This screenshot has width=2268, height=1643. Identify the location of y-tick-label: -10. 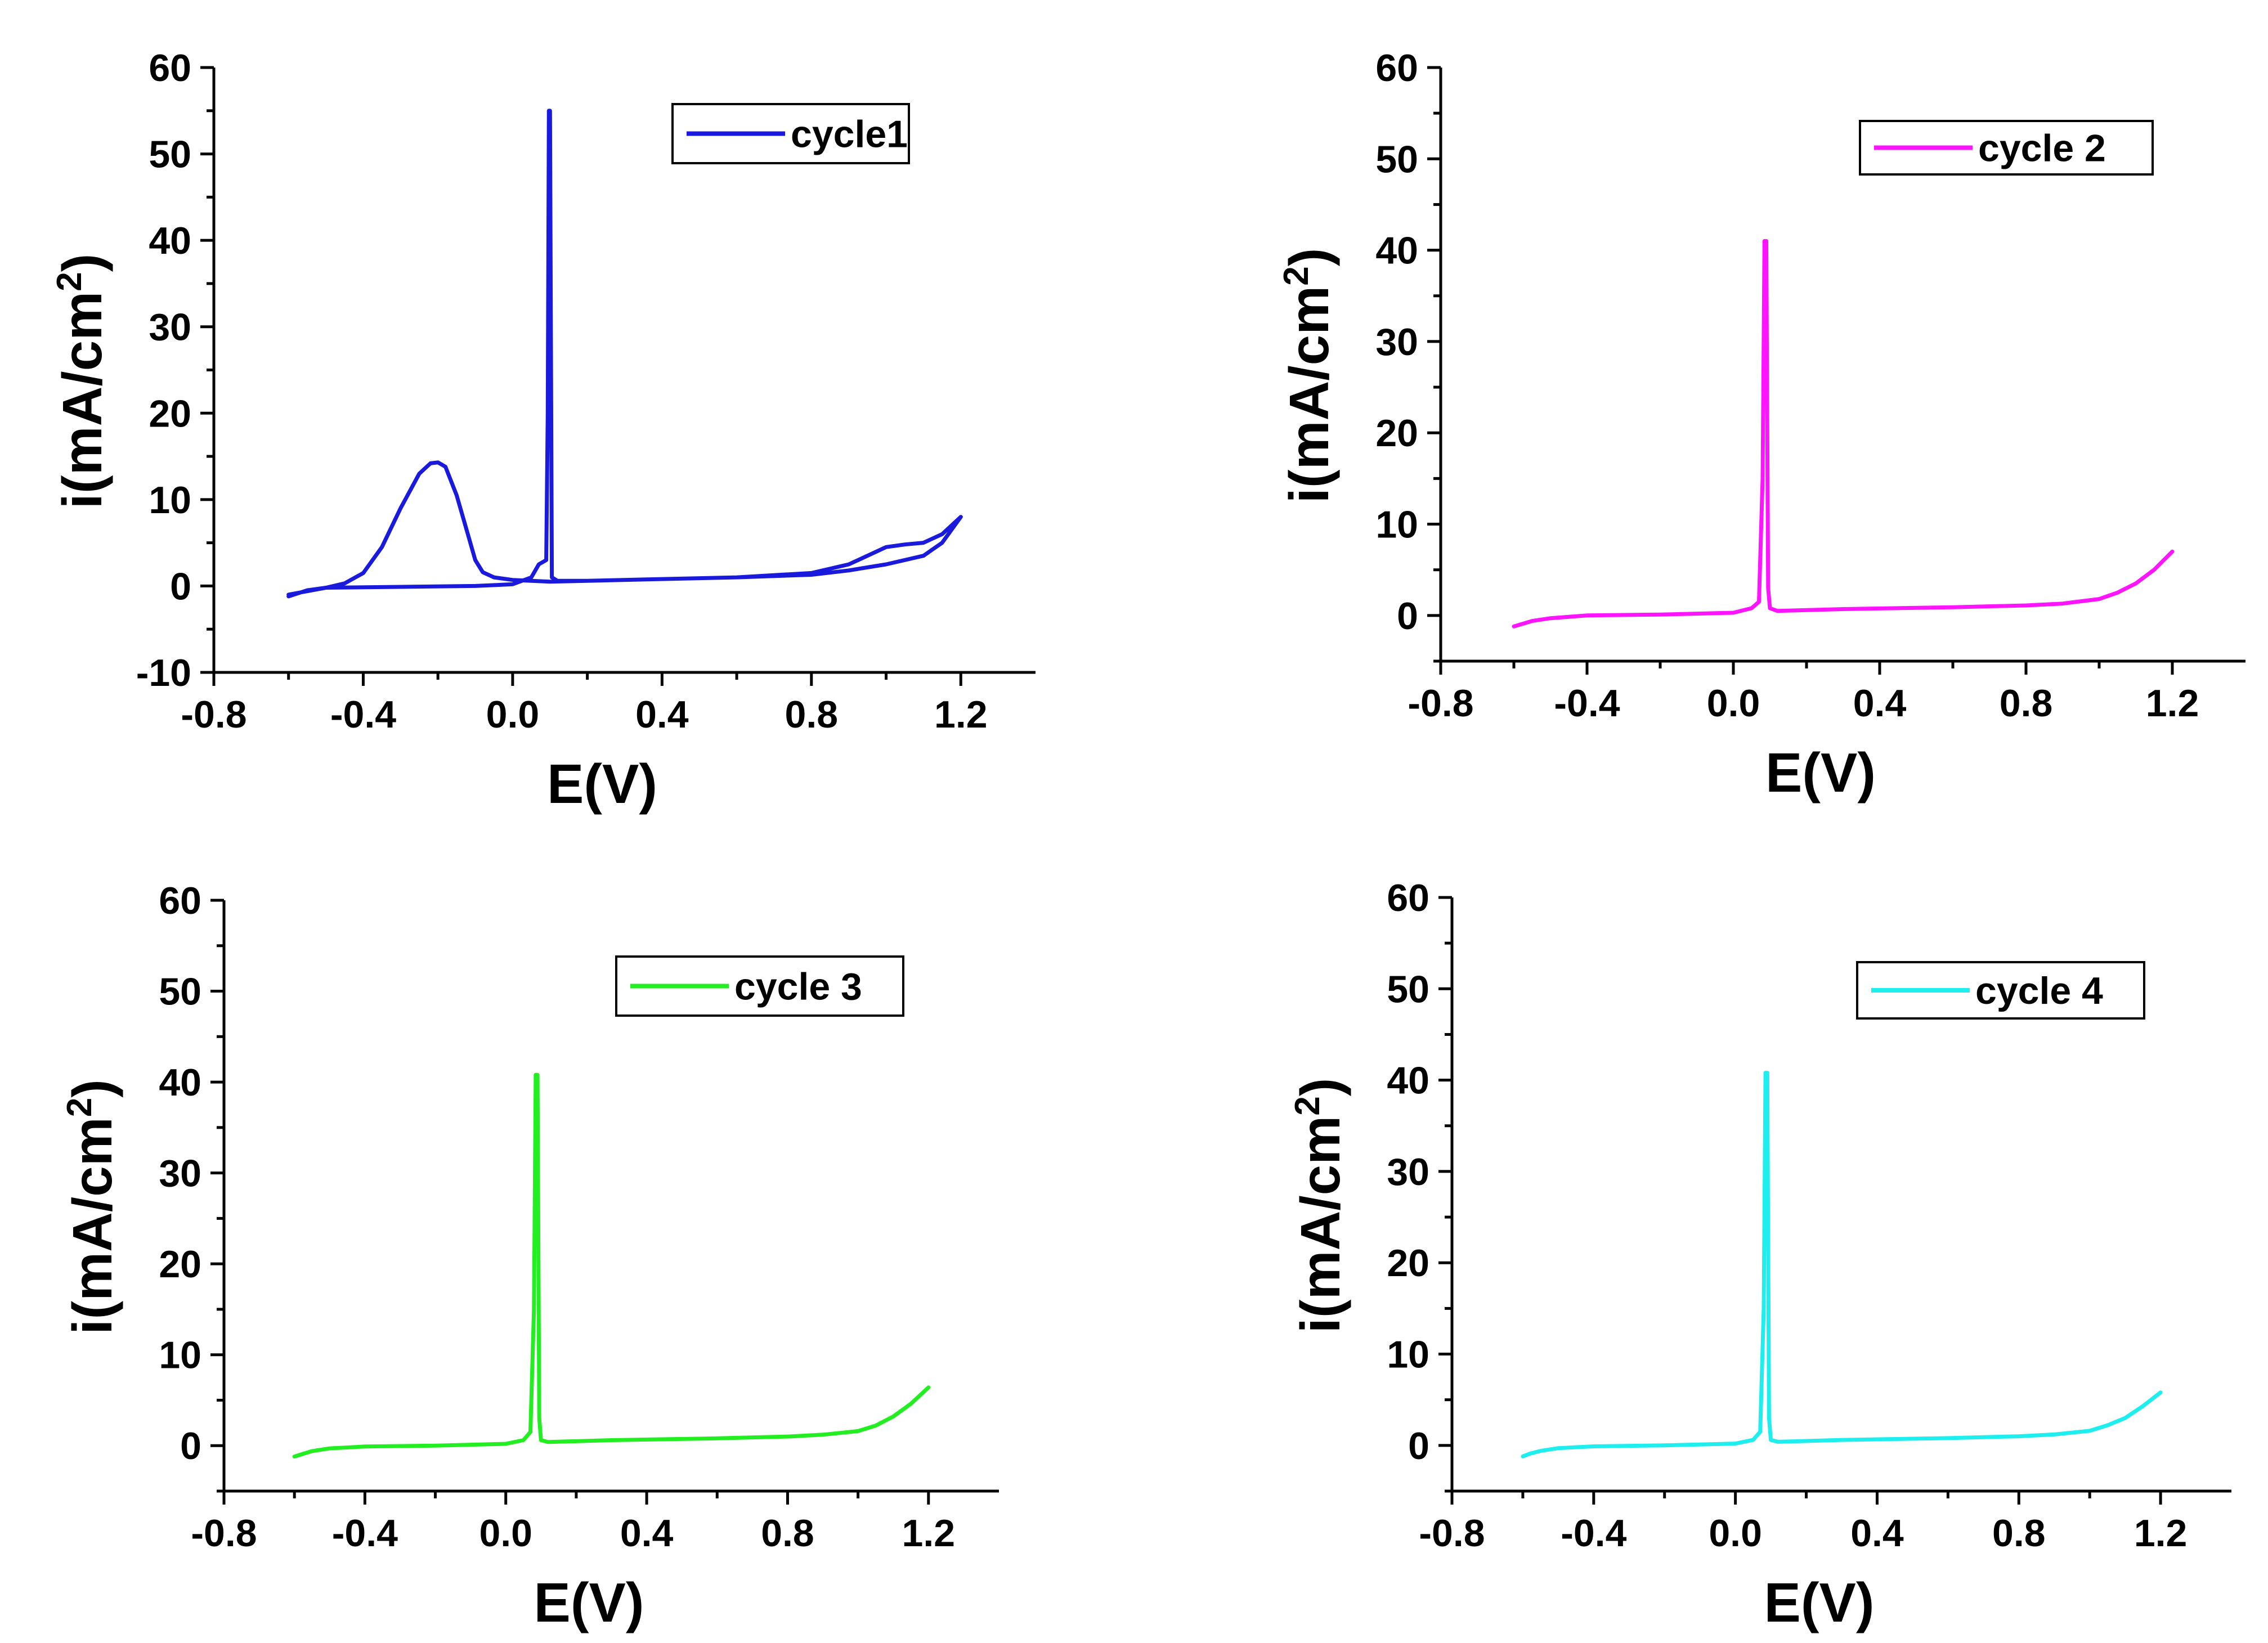
(163, 673).